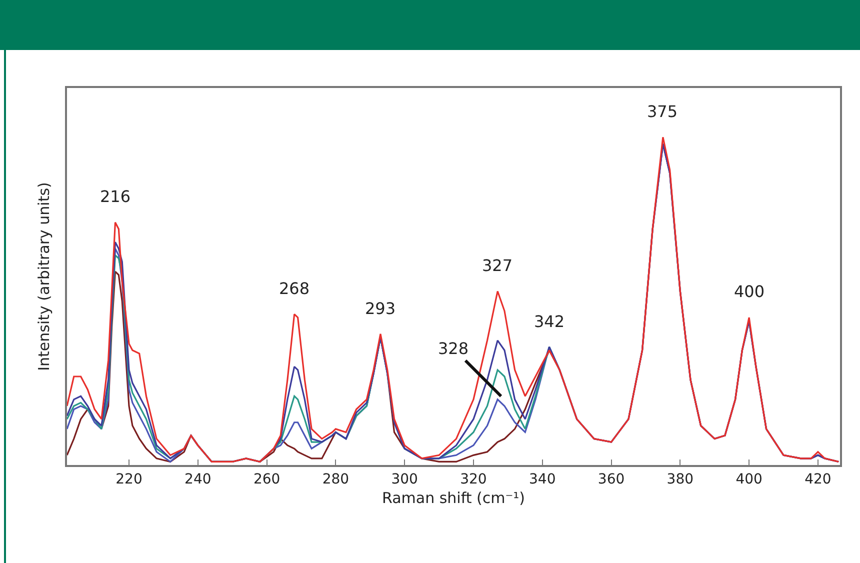 Image resolution: width=860 pixels, height=563 pixels. Describe the element at coordinates (611, 480) in the screenshot. I see `x-tick-label: 360` at that location.